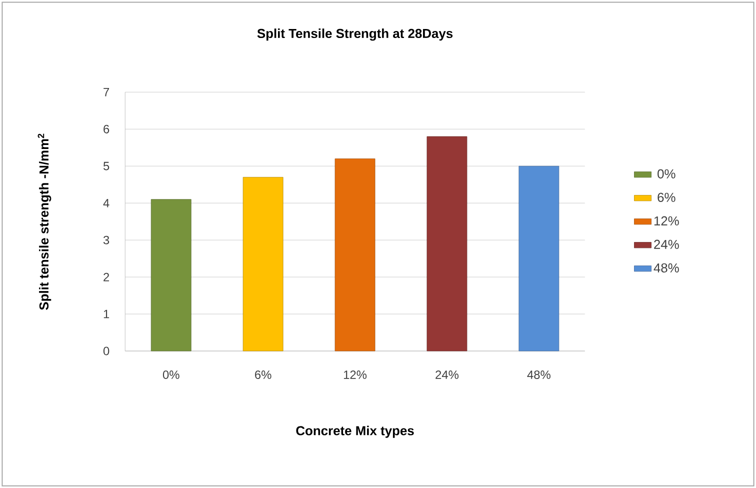  I want to click on y-tick-label: 3, so click(106, 240).